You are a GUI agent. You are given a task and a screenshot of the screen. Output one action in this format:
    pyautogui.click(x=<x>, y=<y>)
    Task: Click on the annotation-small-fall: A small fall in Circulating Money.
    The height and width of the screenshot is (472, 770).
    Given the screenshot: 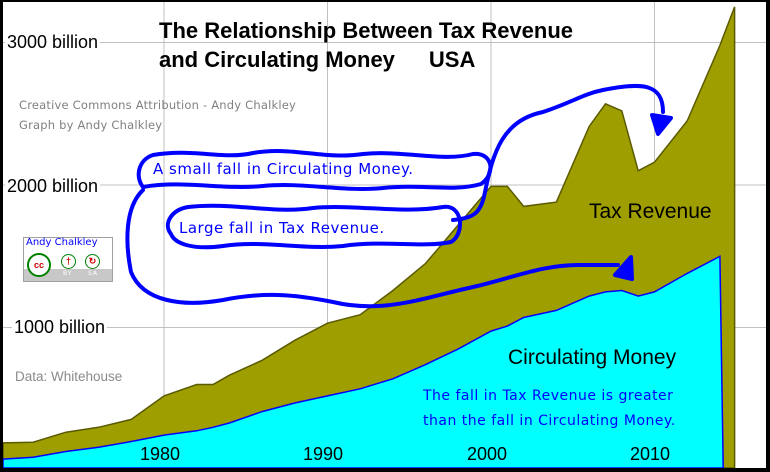 What is the action you would take?
    pyautogui.click(x=283, y=169)
    